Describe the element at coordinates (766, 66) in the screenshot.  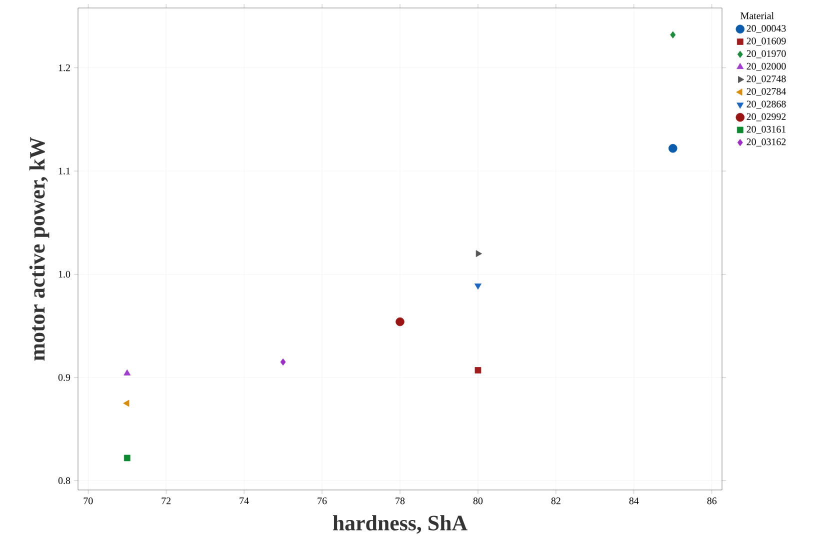
I see `legend-label: 20_02000` at that location.